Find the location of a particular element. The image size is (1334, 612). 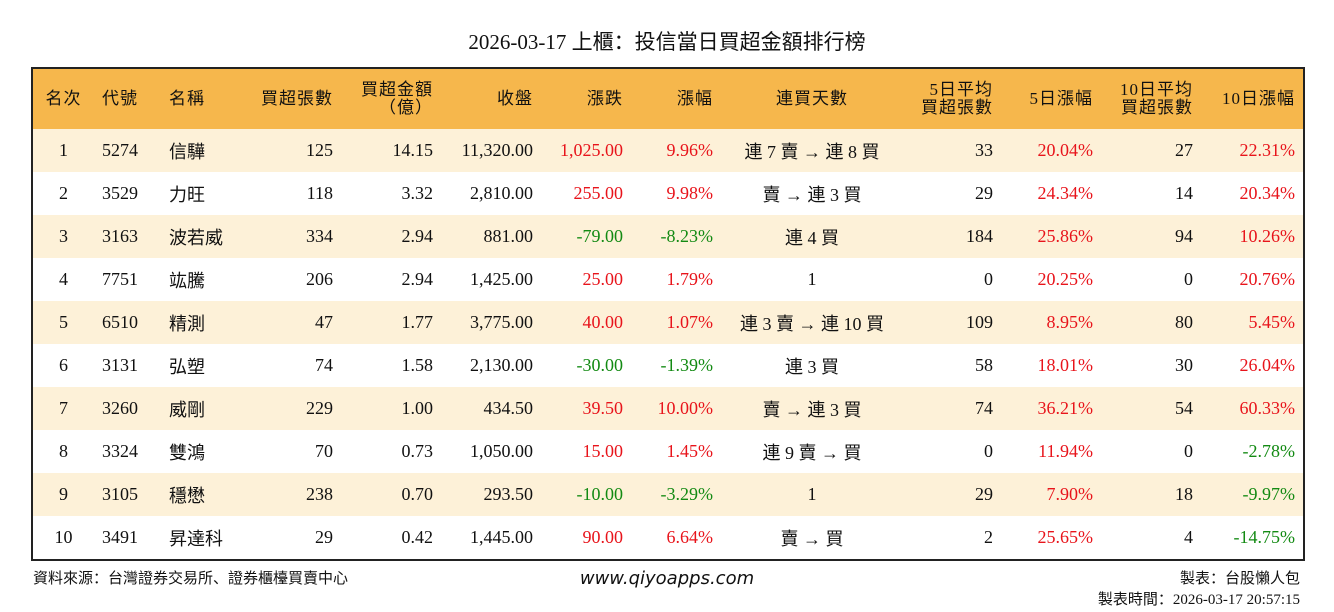

table-cell: 6510 is located at coordinates (127, 322).